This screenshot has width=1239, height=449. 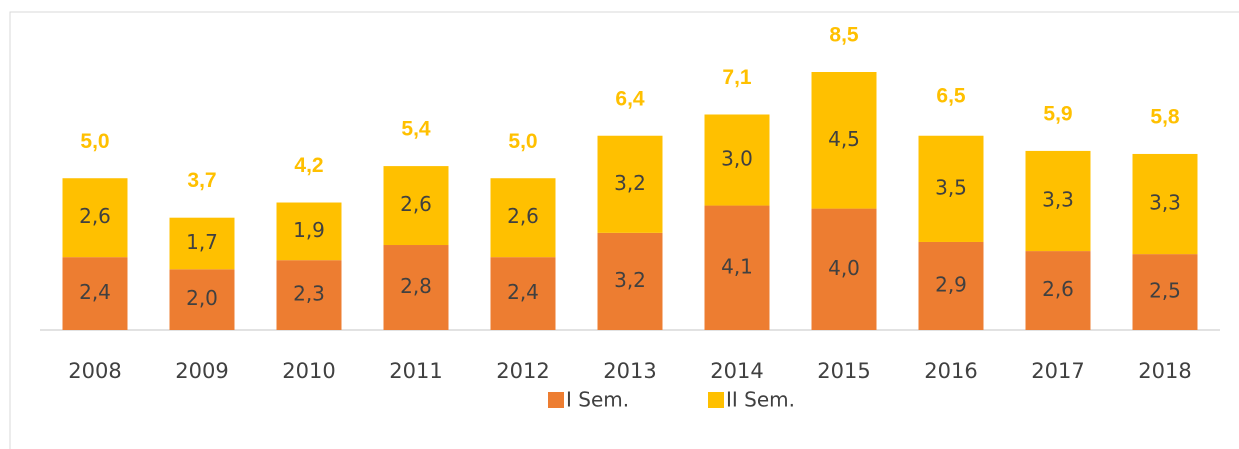 I want to click on x-tick-label: 2015, so click(x=843, y=371).